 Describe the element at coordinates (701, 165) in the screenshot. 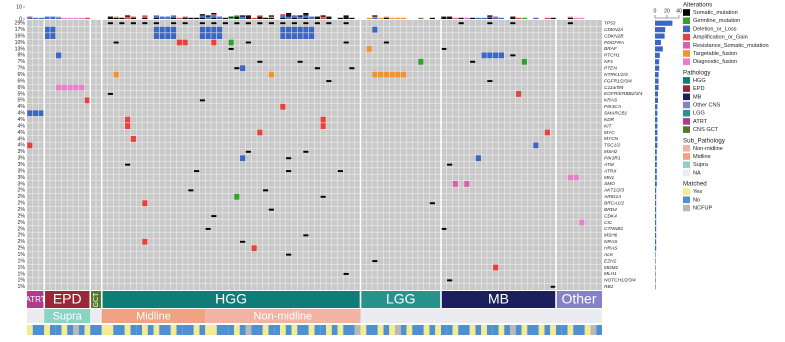

I see `legend-label: Supra` at that location.